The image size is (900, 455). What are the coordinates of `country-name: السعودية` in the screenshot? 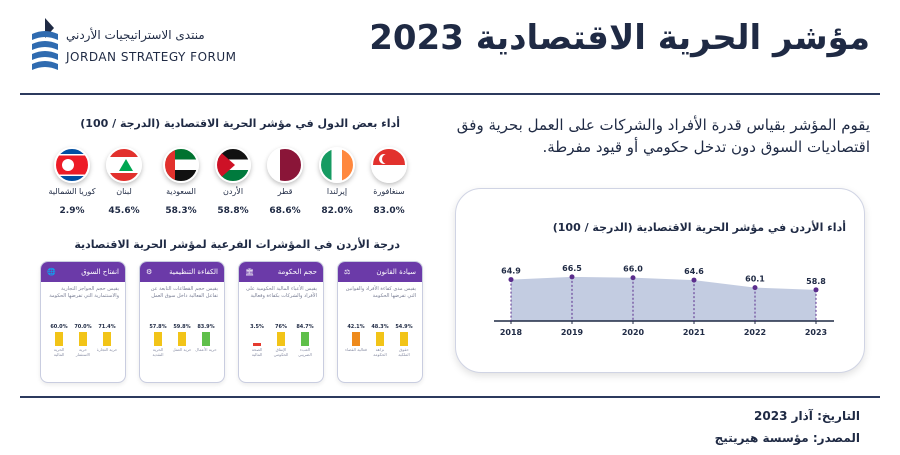 It's located at (181, 191).